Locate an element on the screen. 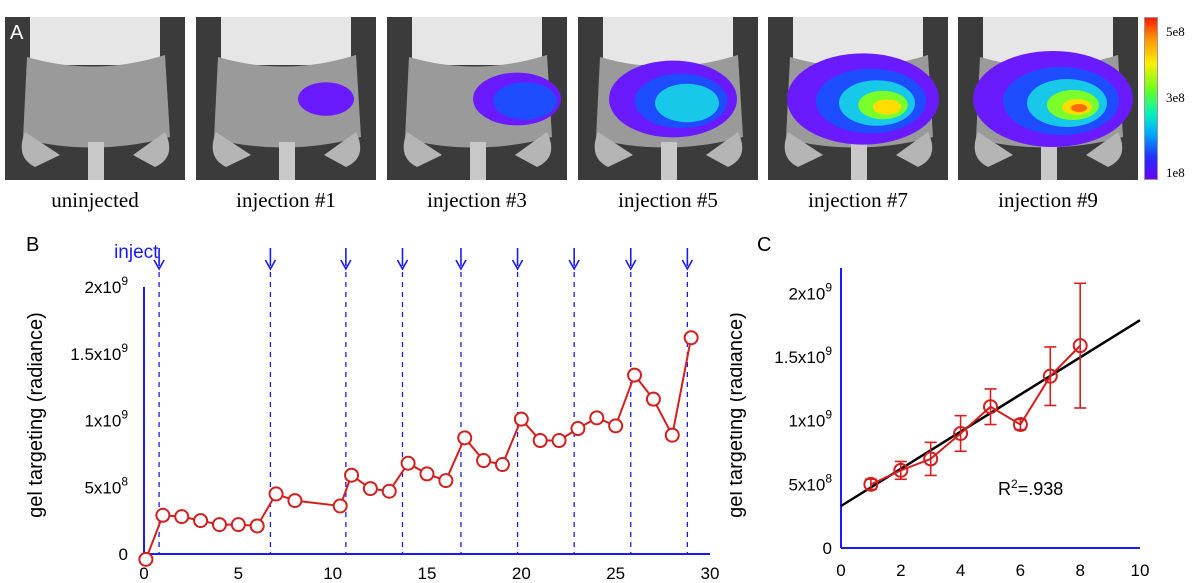  image-caption-6: injection #9 is located at coordinates (1048, 200).